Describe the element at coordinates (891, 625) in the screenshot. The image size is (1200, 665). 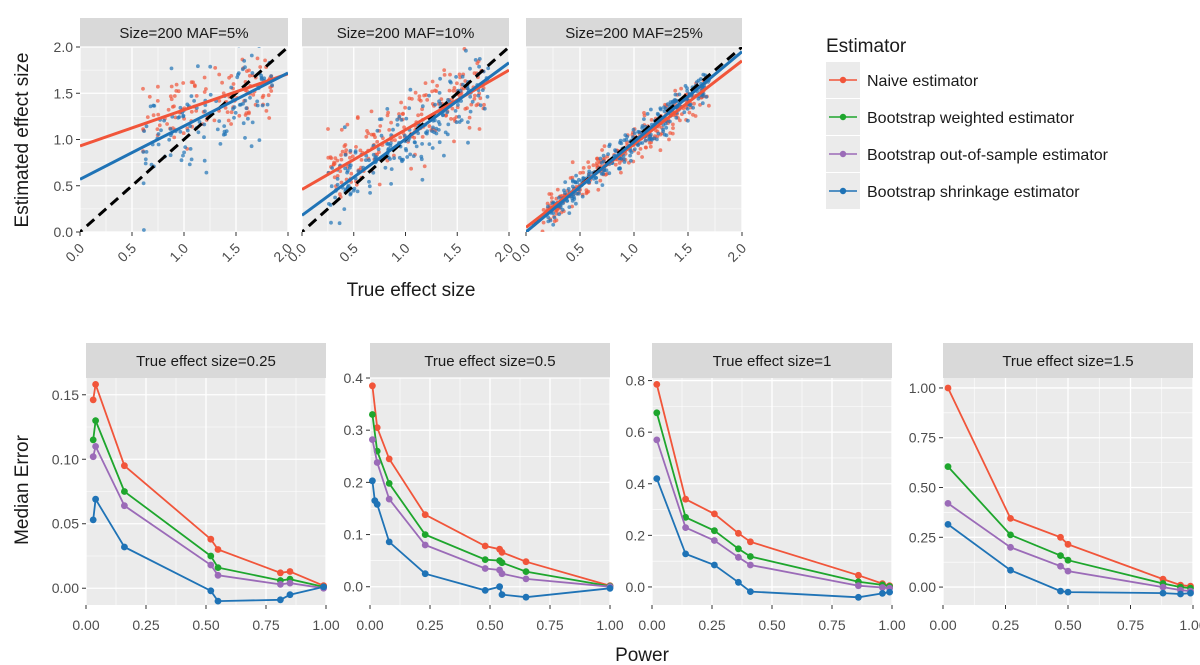
I see `x-tick-label: 1.00` at that location.